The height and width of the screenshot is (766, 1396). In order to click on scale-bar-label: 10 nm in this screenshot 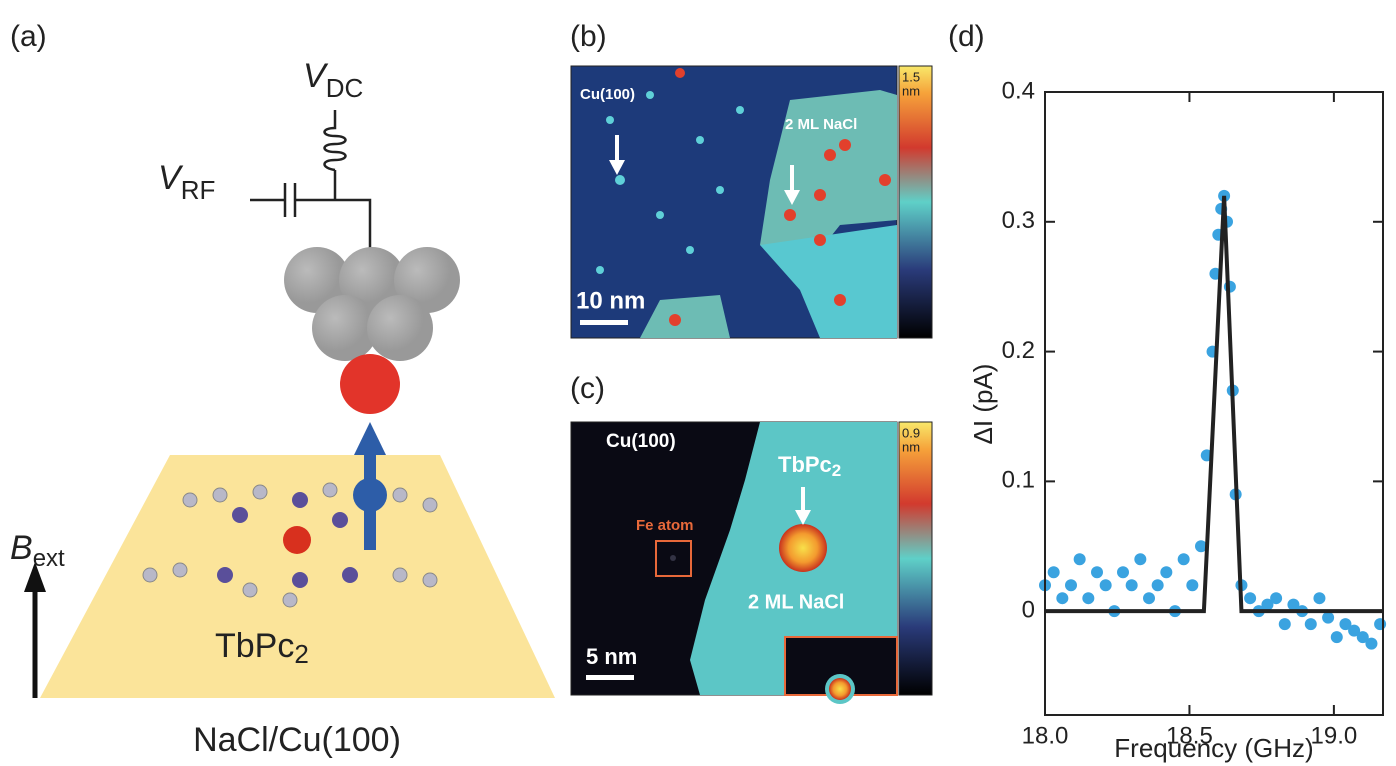, I will do `click(610, 300)`.